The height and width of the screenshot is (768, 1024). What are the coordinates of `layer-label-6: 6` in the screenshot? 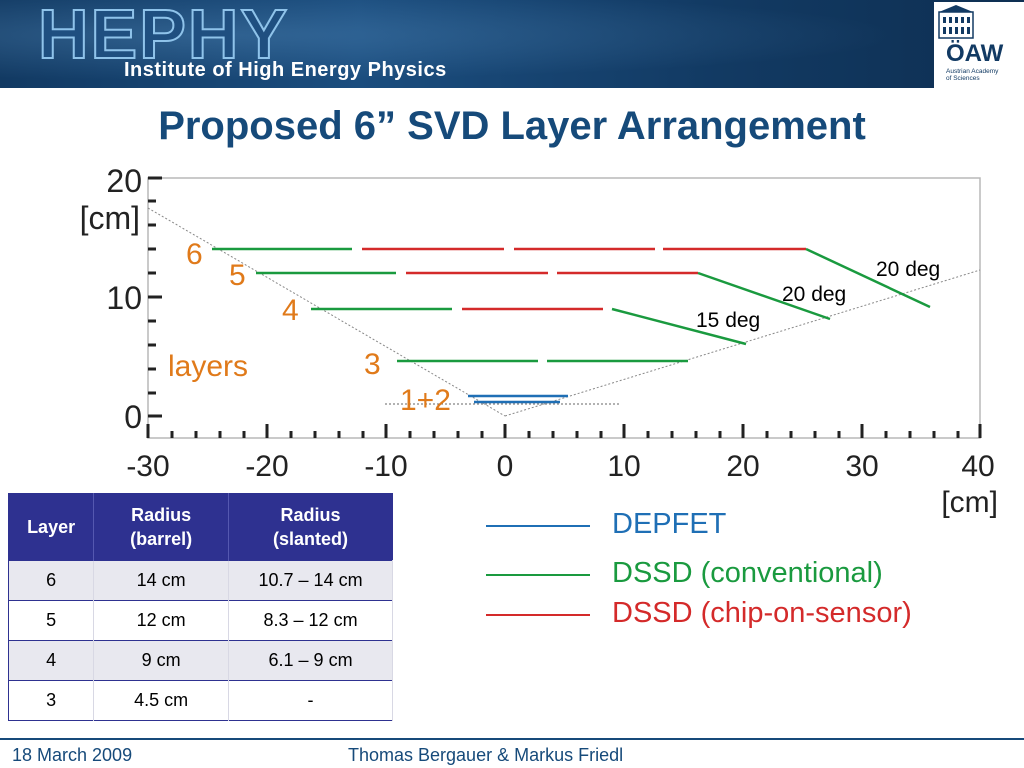 It's located at (194, 254).